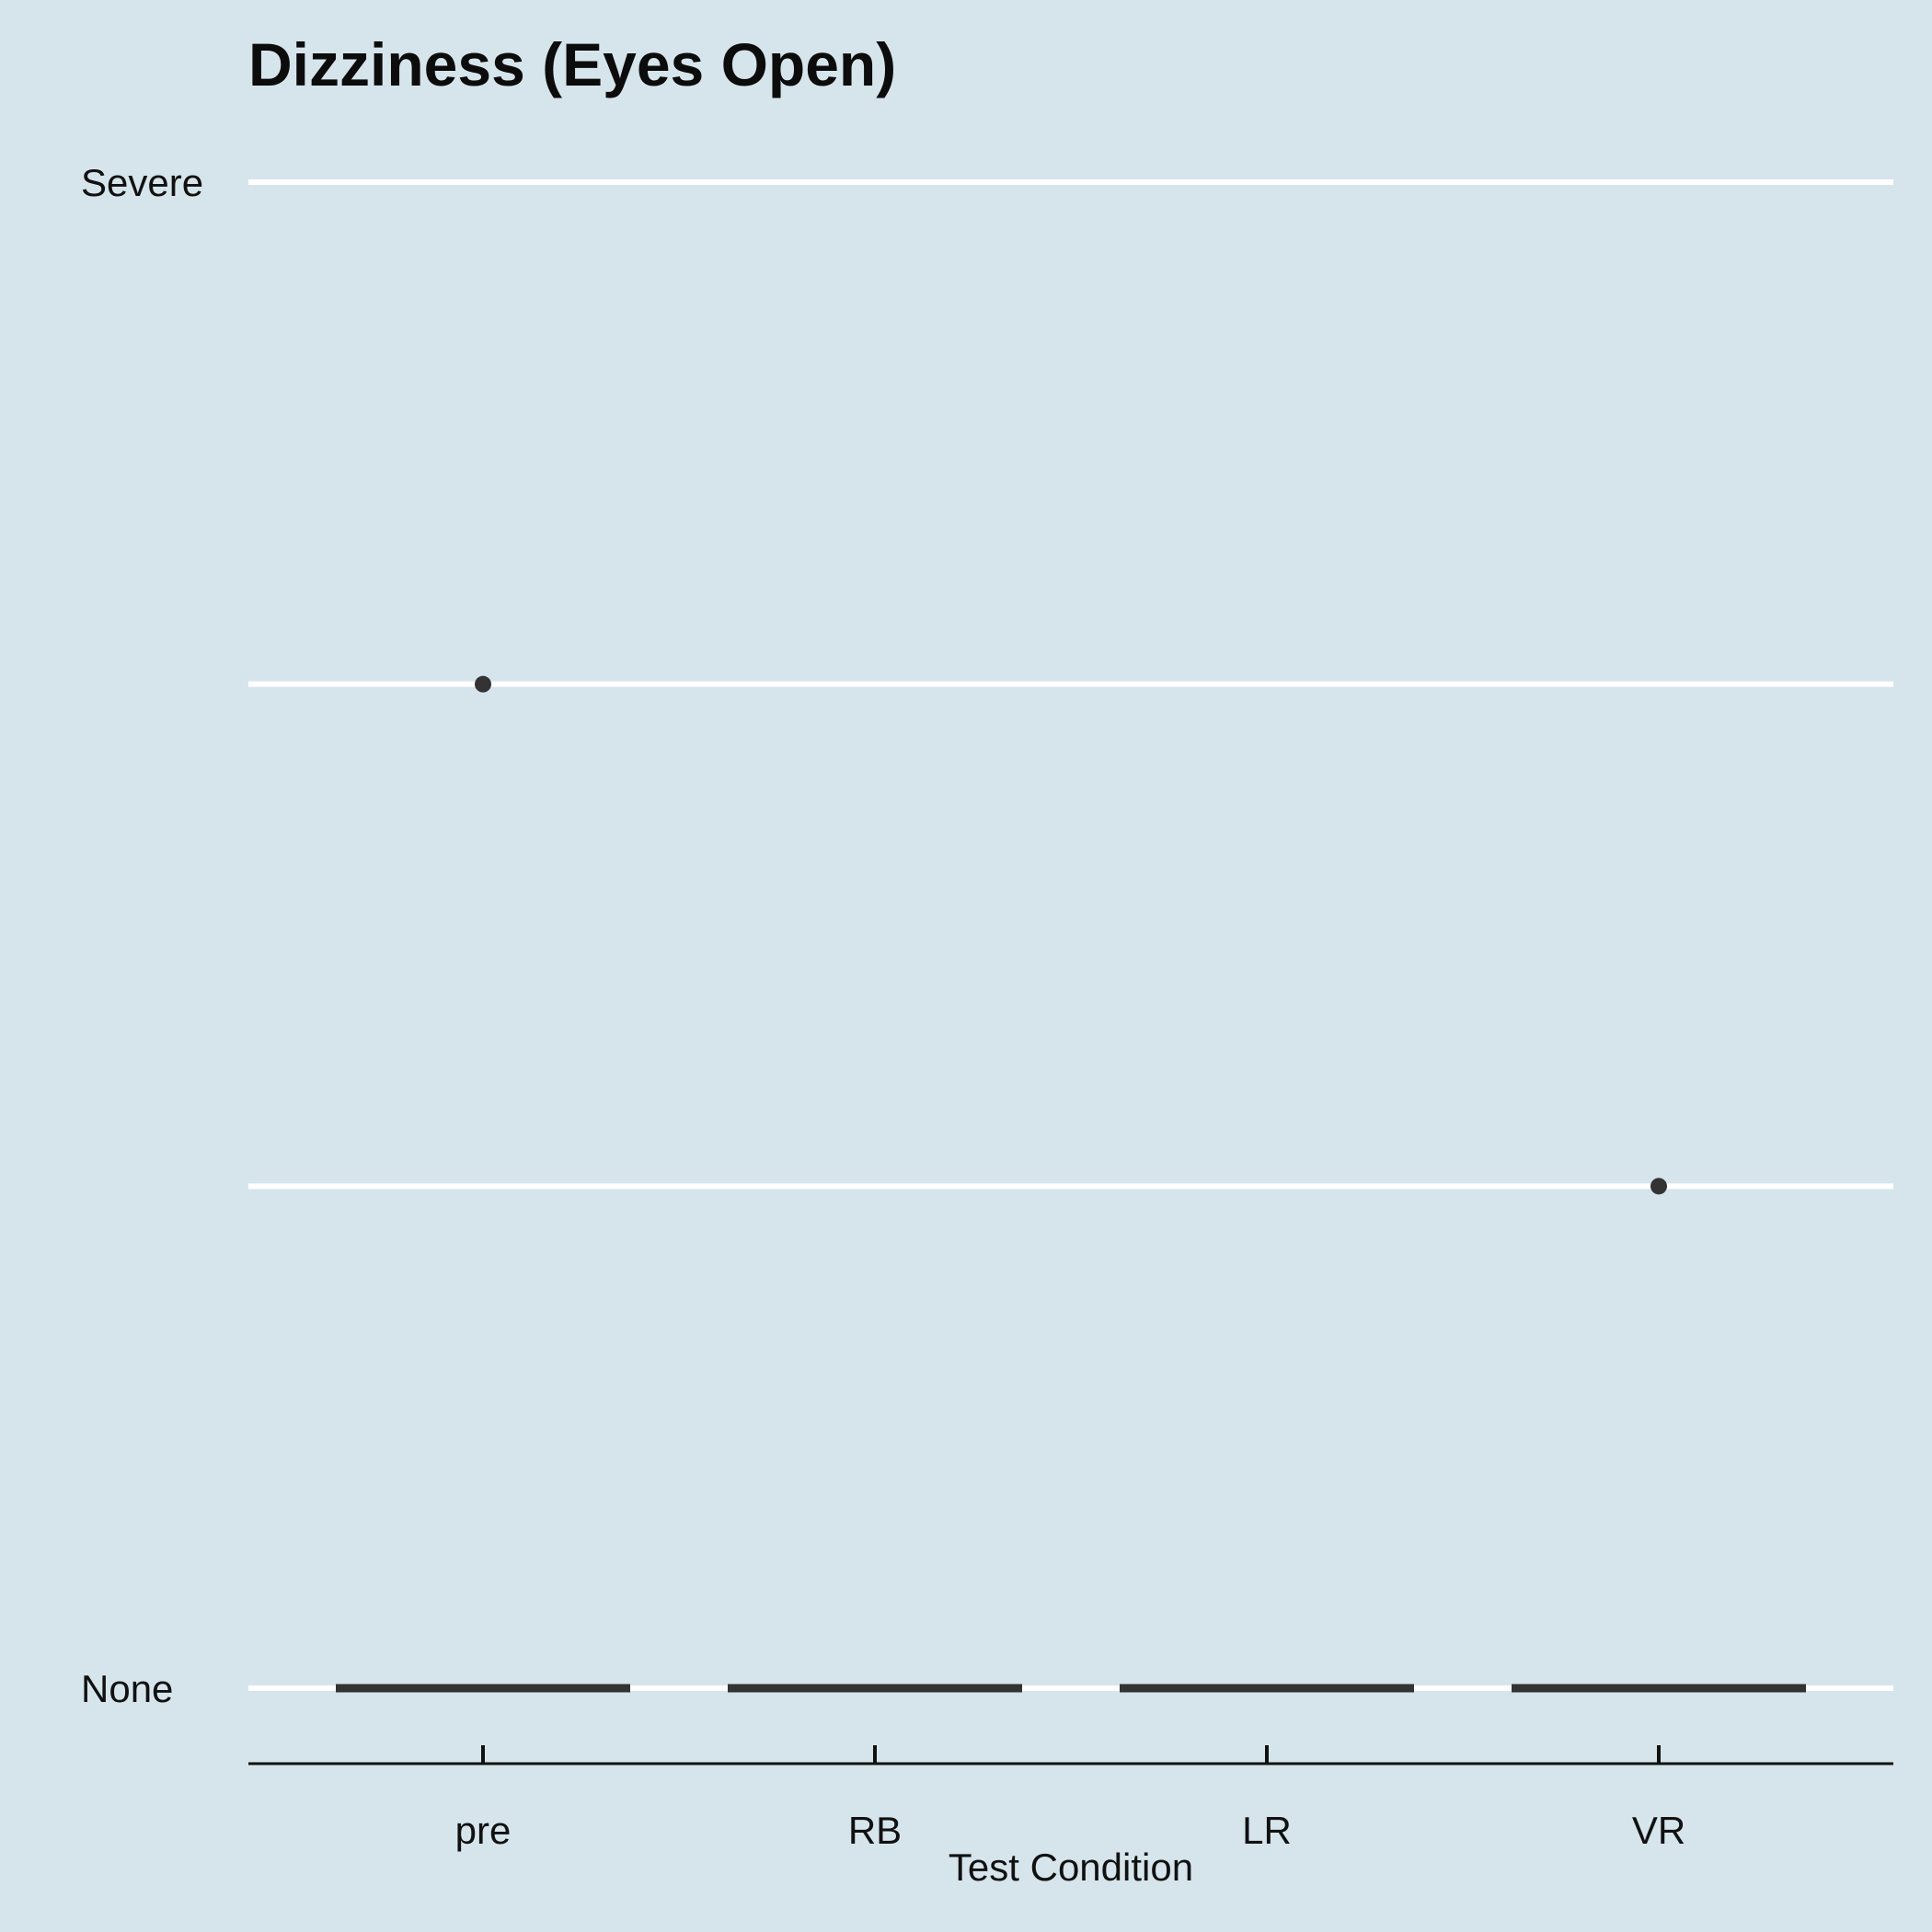 The height and width of the screenshot is (1932, 1932). I want to click on x-axis-title: Test Condition, so click(1071, 1867).